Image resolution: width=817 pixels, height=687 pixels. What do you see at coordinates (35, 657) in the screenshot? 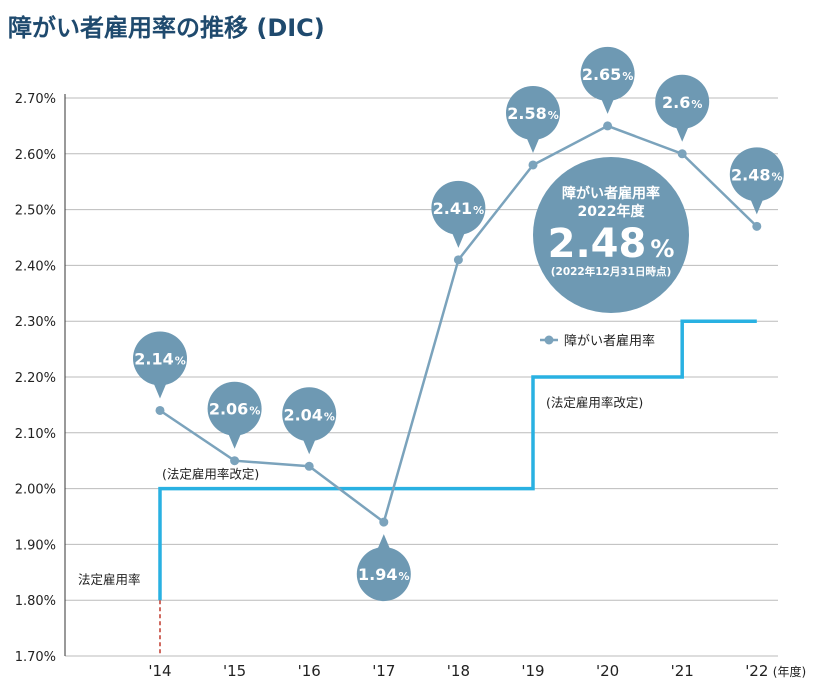
I see `y-tick-label: 1.70%` at bounding box center [35, 657].